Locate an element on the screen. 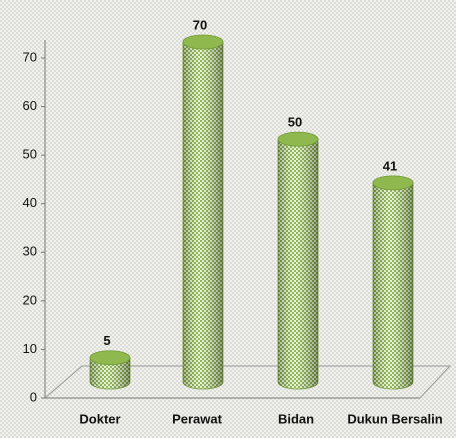 The width and height of the screenshot is (456, 438). data-label: 41 is located at coordinates (390, 165).